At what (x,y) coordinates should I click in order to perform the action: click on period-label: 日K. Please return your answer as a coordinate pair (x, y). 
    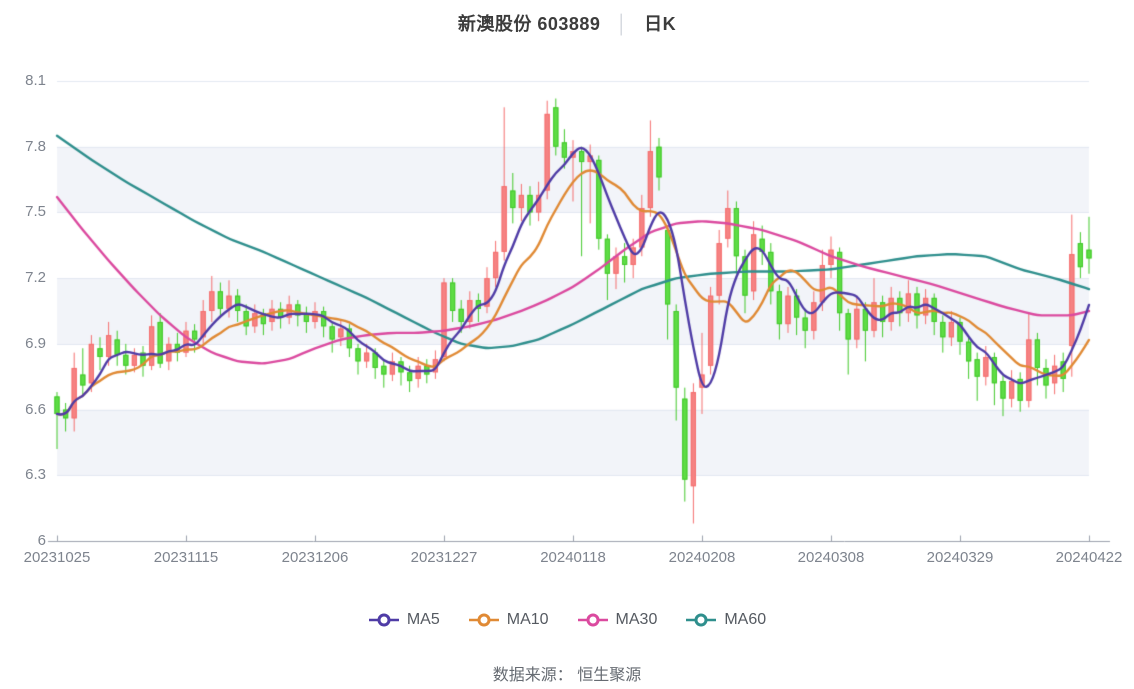
    Looking at the image, I should click on (660, 24).